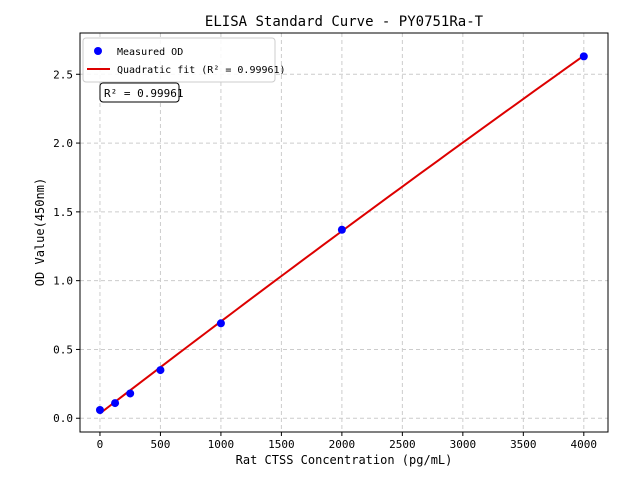 This screenshot has width=640, height=480. Describe the element at coordinates (100, 444) in the screenshot. I see `x-tick-label: 0` at that location.